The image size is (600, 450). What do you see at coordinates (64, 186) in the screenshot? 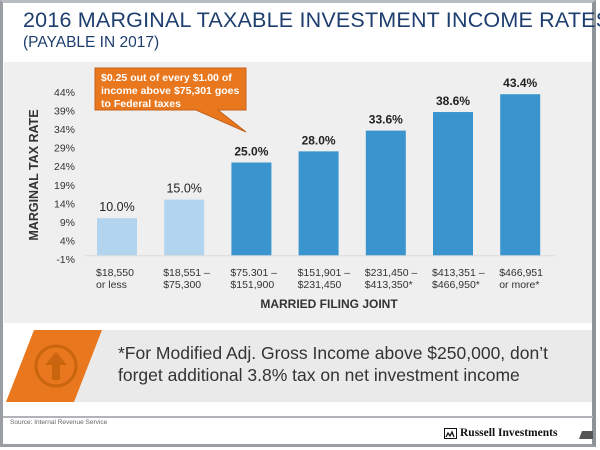
I see `y-tick-label: 19%` at bounding box center [64, 186].